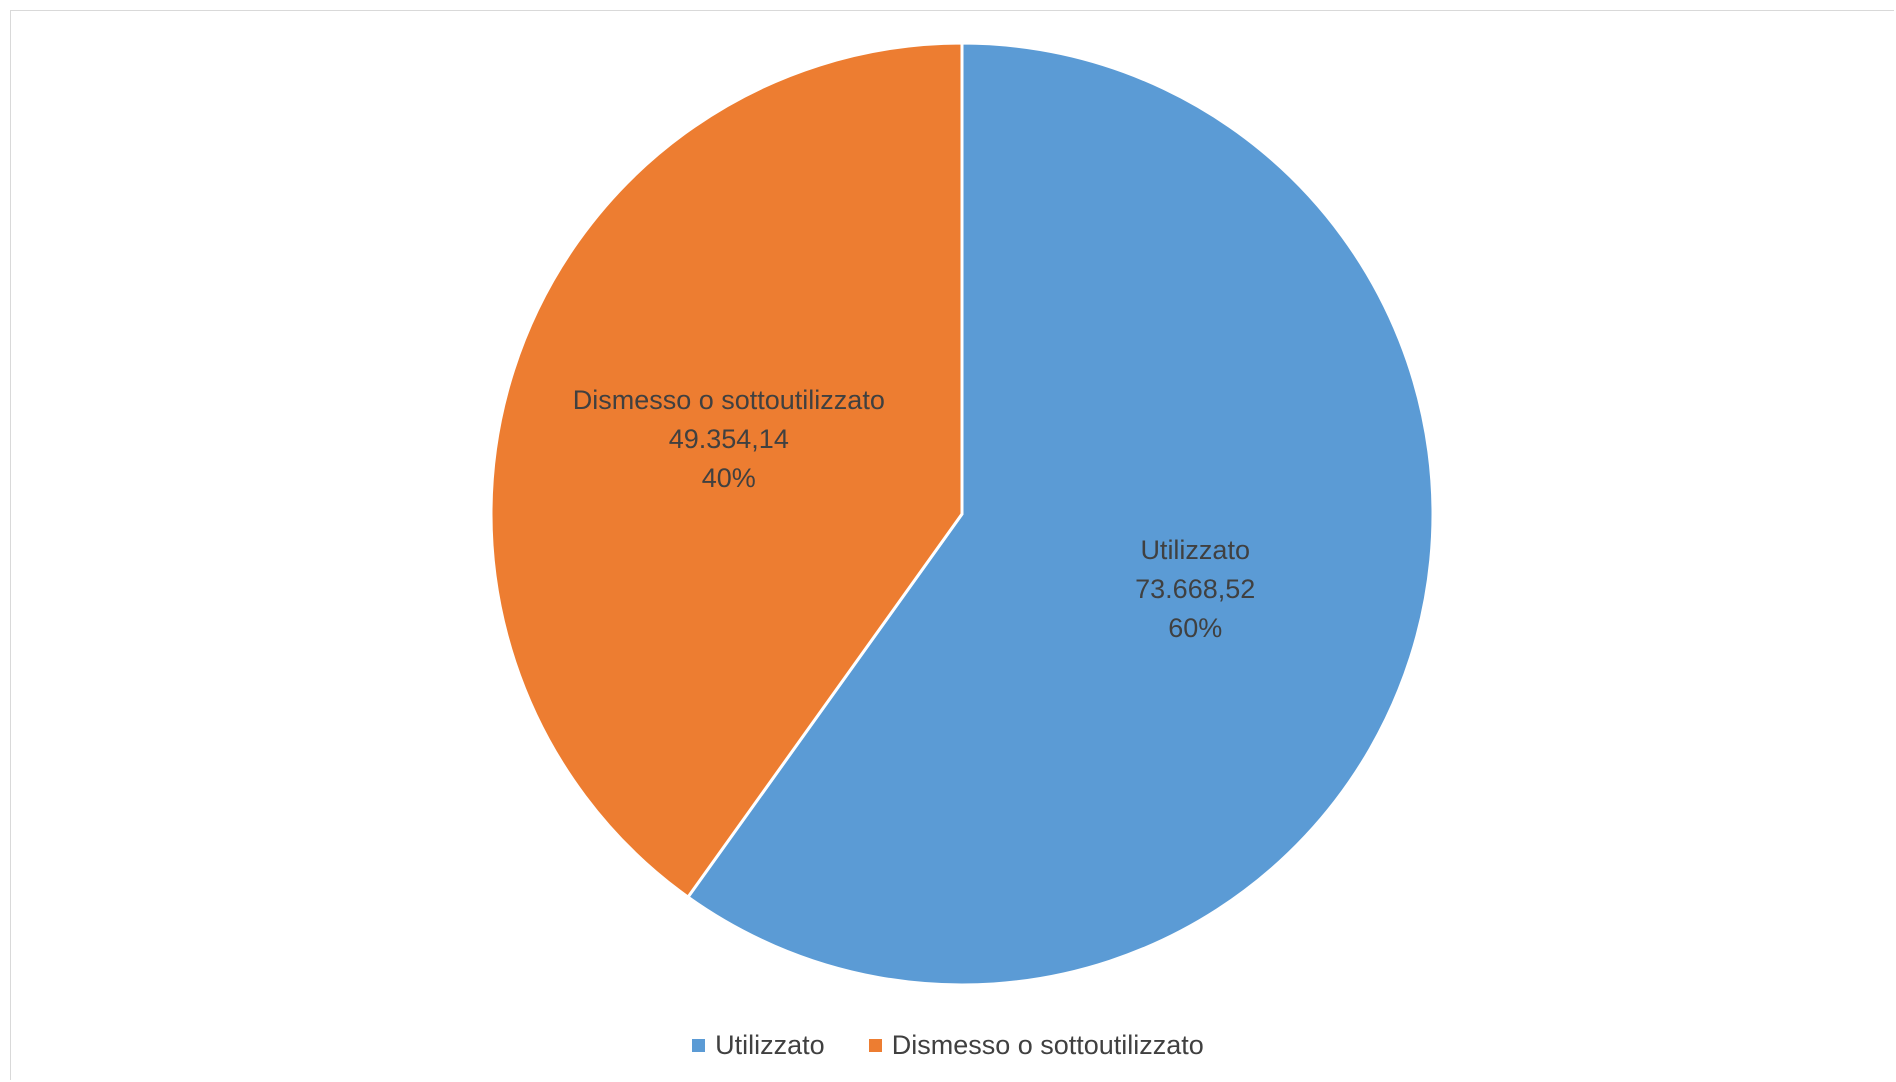 This screenshot has height=1082, width=1896. I want to click on slice-value-label: 73.668,52, so click(1195, 589).